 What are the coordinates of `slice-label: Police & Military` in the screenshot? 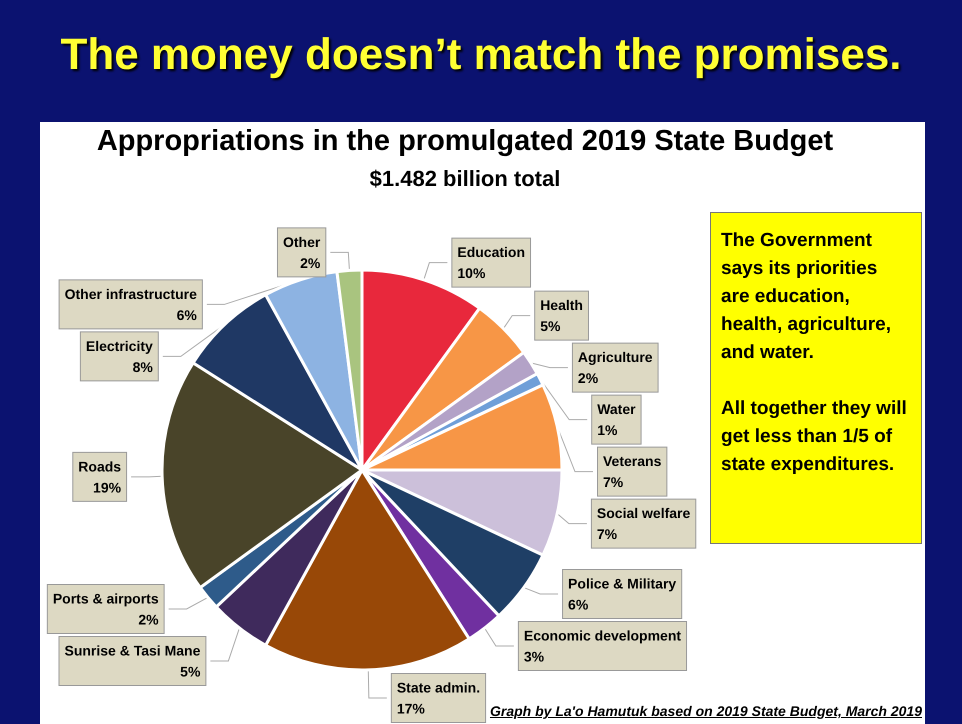 It's located at (622, 584).